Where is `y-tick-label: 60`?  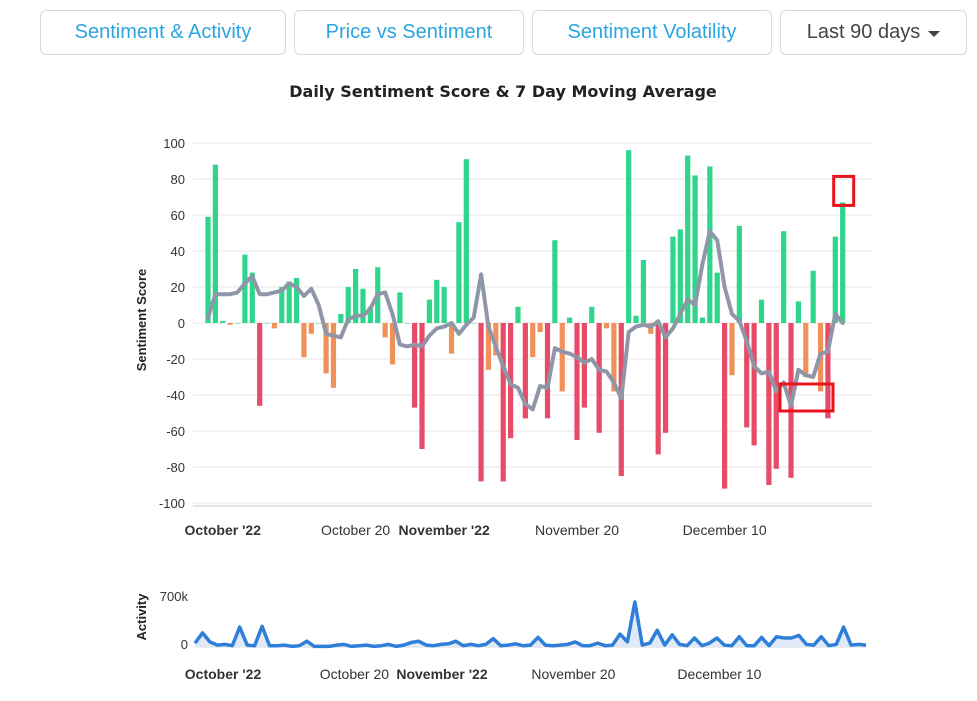 y-tick-label: 60 is located at coordinates (178, 215).